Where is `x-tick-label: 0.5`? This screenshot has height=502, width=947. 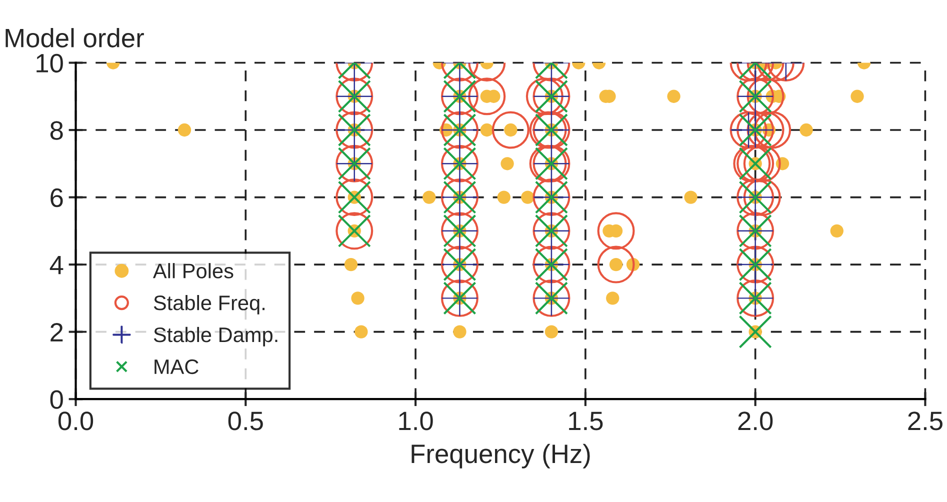
x-tick-label: 0.5 is located at coordinates (245, 421).